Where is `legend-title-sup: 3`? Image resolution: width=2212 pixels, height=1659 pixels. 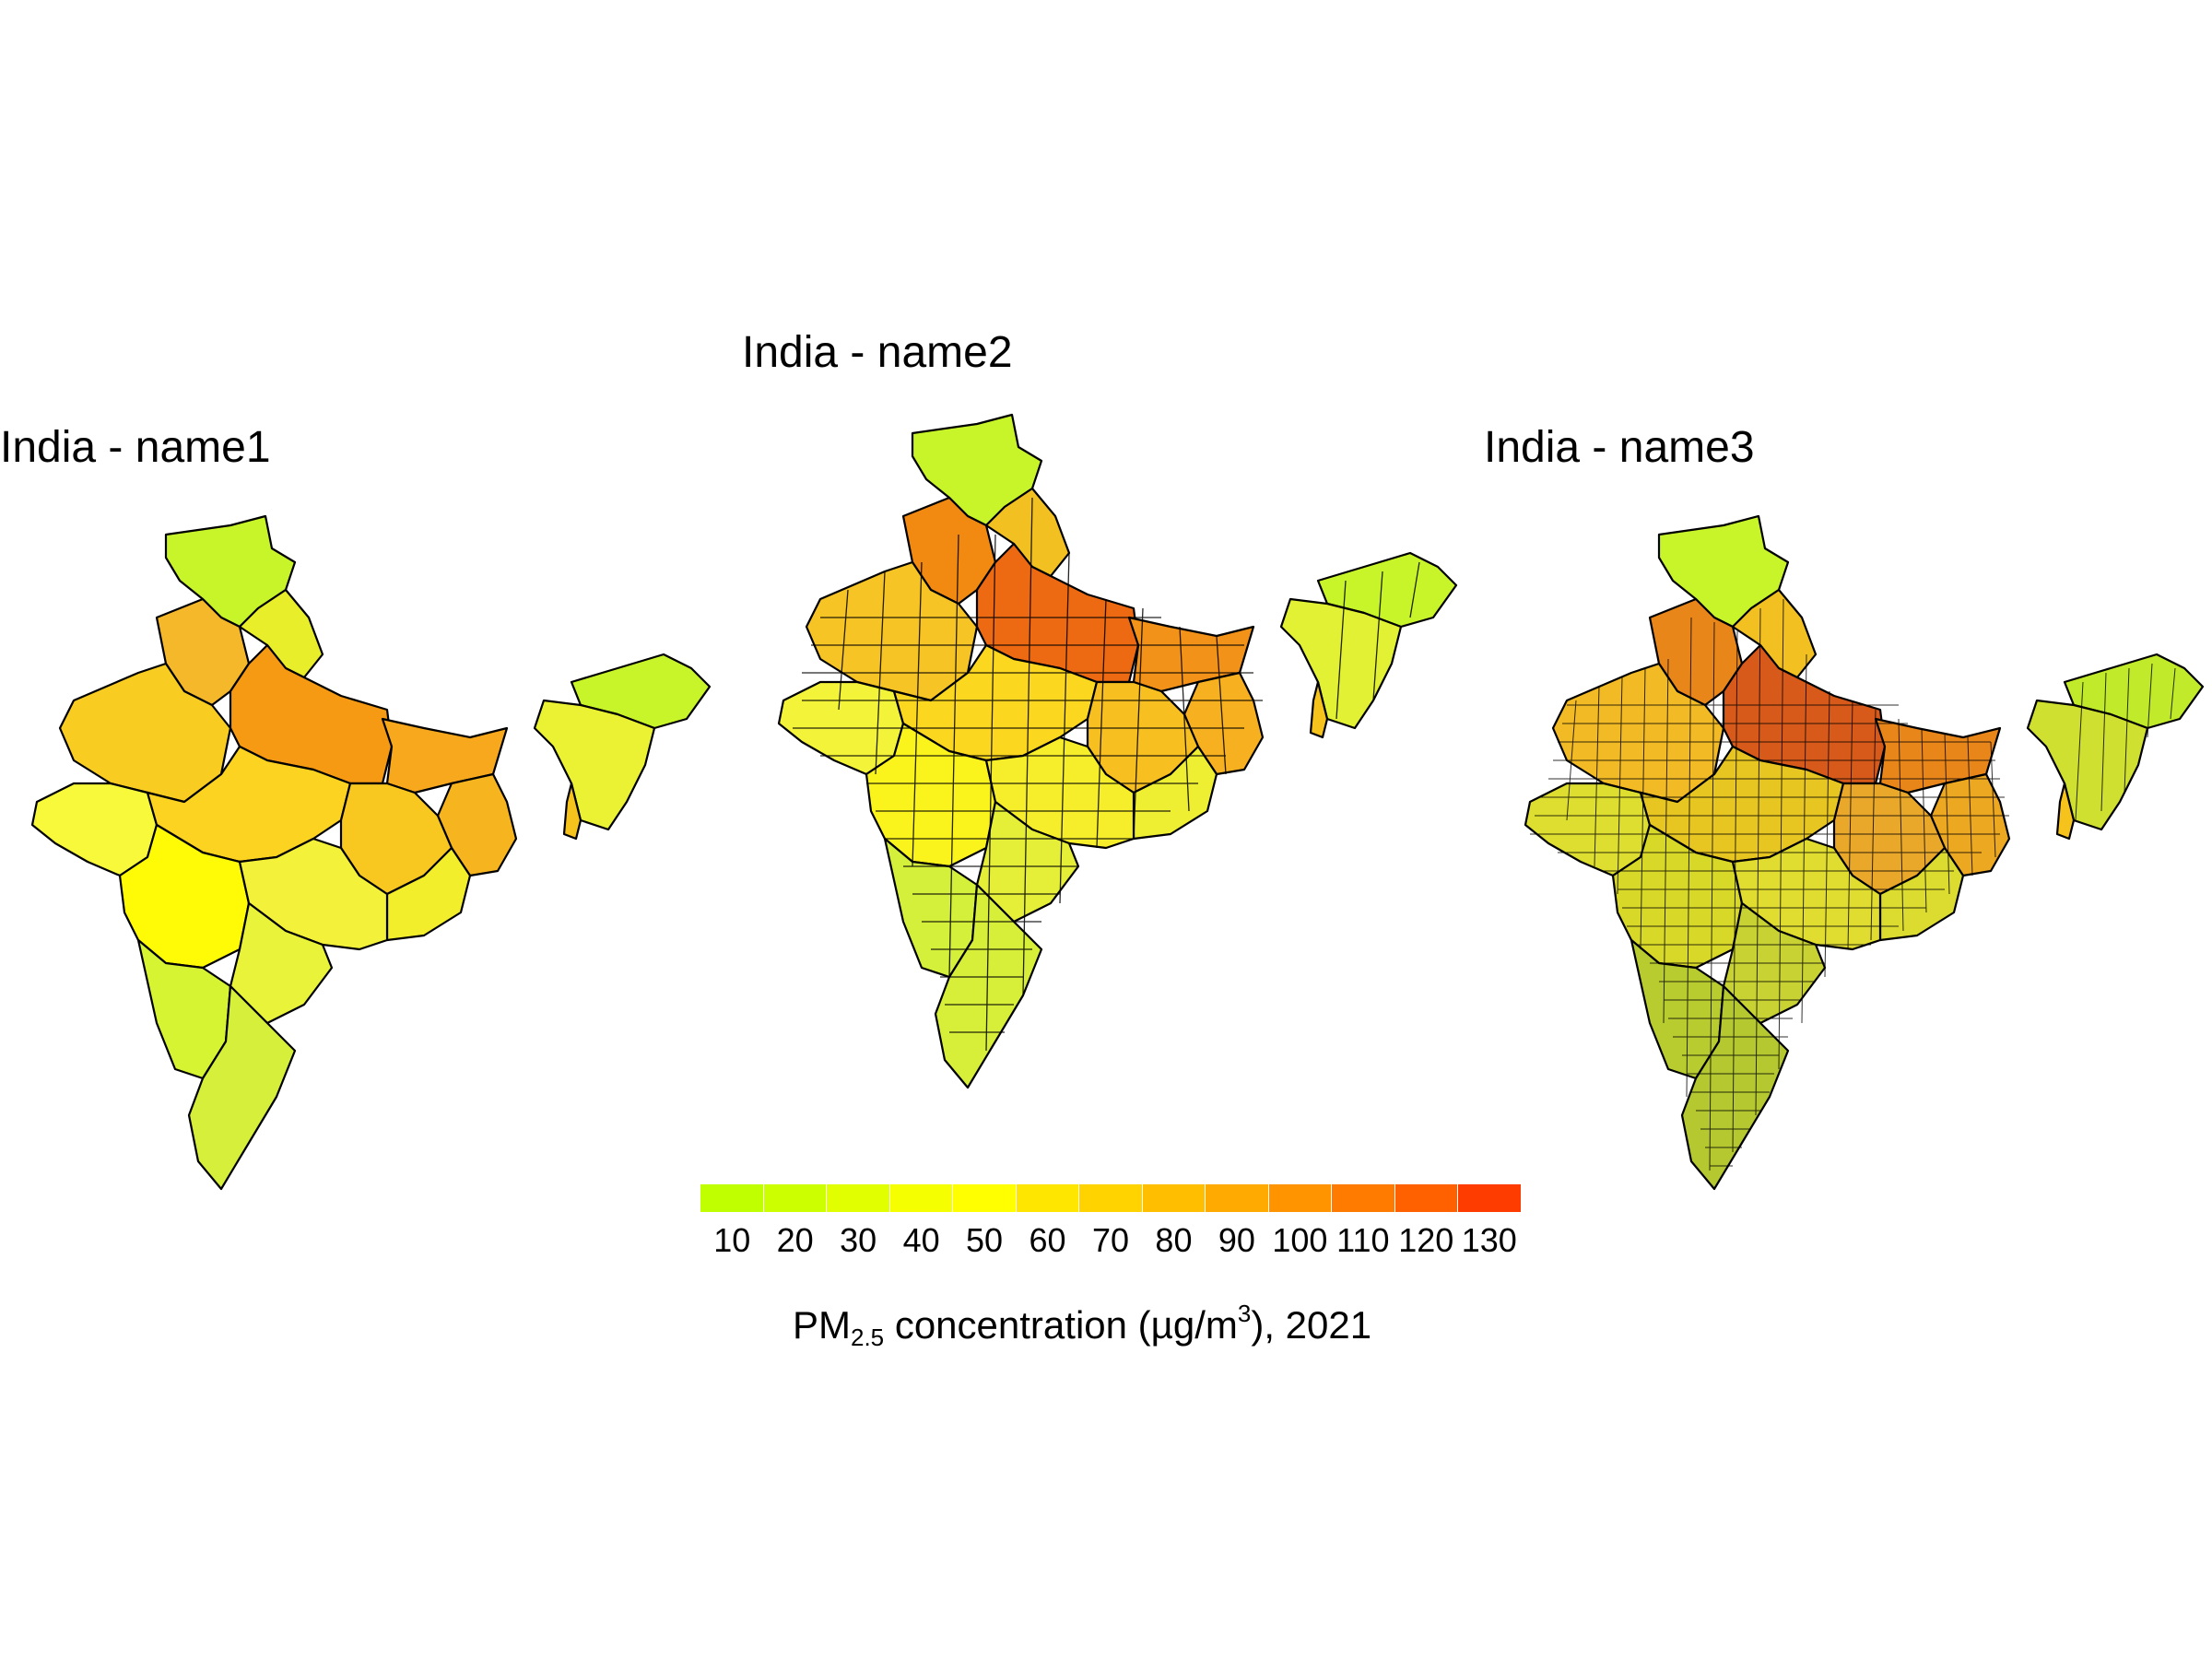 legend-title-sup: 3 is located at coordinates (1244, 1313).